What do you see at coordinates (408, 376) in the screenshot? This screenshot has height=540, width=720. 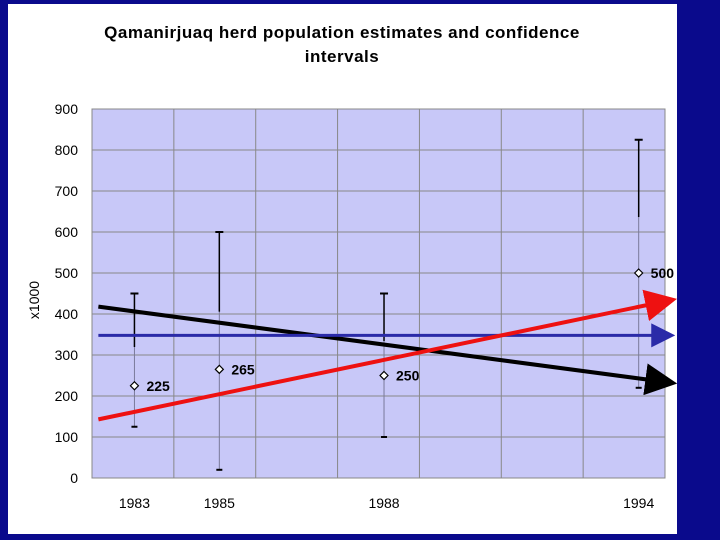 I see `data-label: 250` at bounding box center [408, 376].